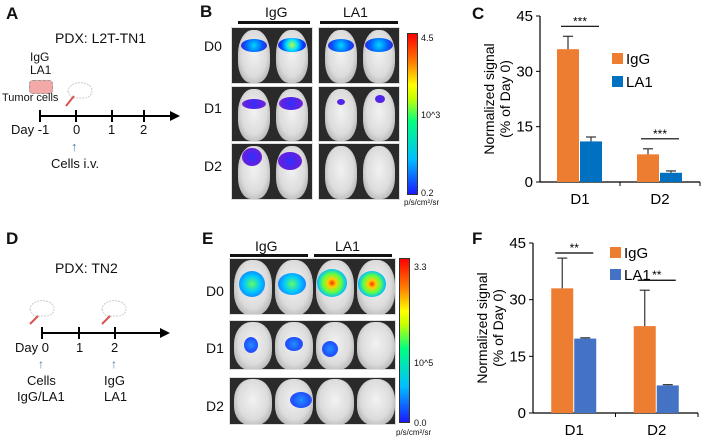 This screenshot has height=443, width=703. Describe the element at coordinates (41, 396) in the screenshot. I see `note-day0-line2: IgG/LA1` at that location.